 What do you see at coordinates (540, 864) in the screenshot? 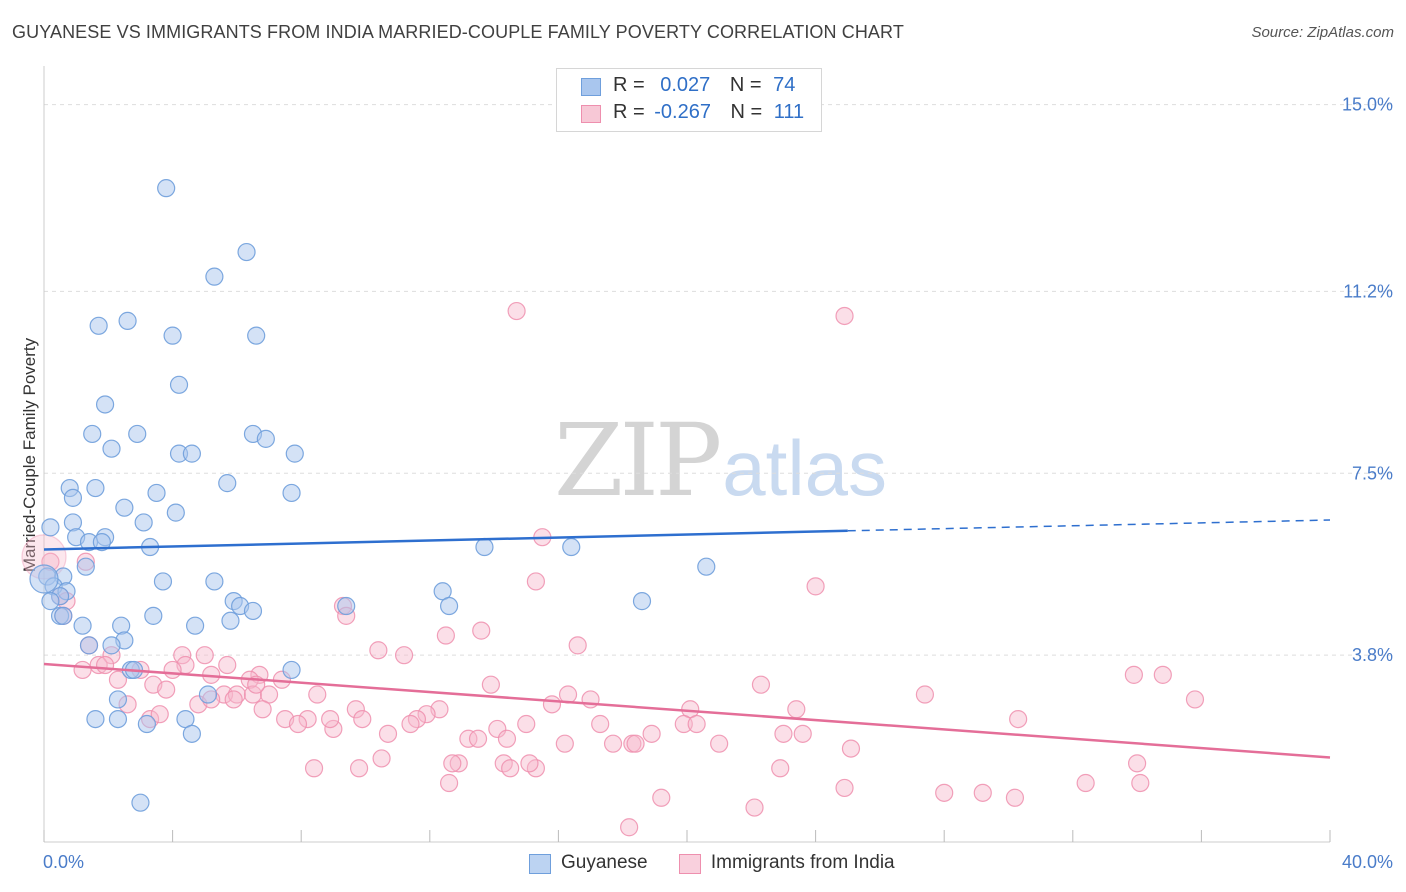
I see `guyanese-legend-swatch` at bounding box center [540, 864].